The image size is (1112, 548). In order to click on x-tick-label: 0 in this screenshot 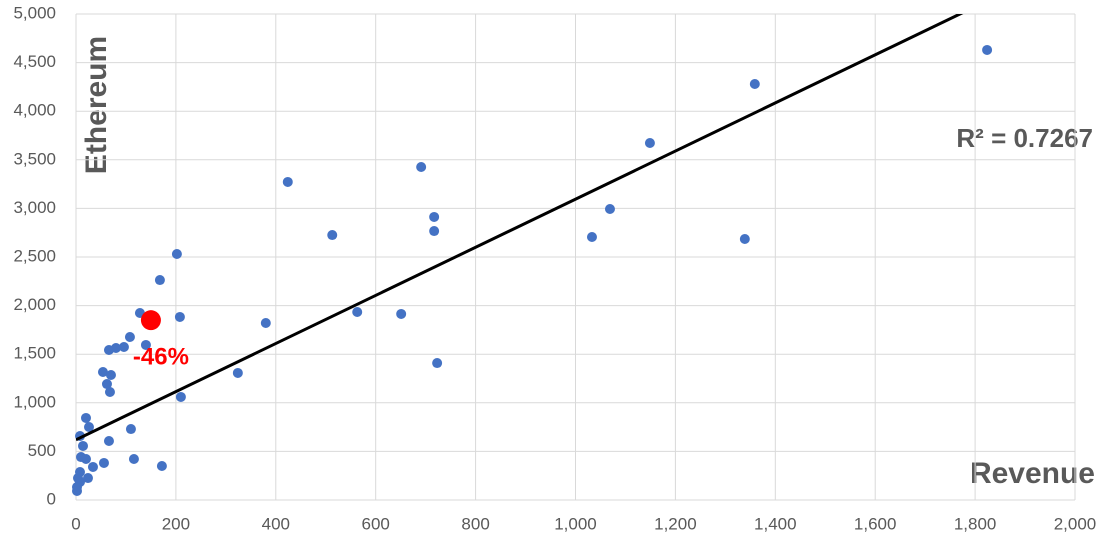, I will do `click(75, 523)`.